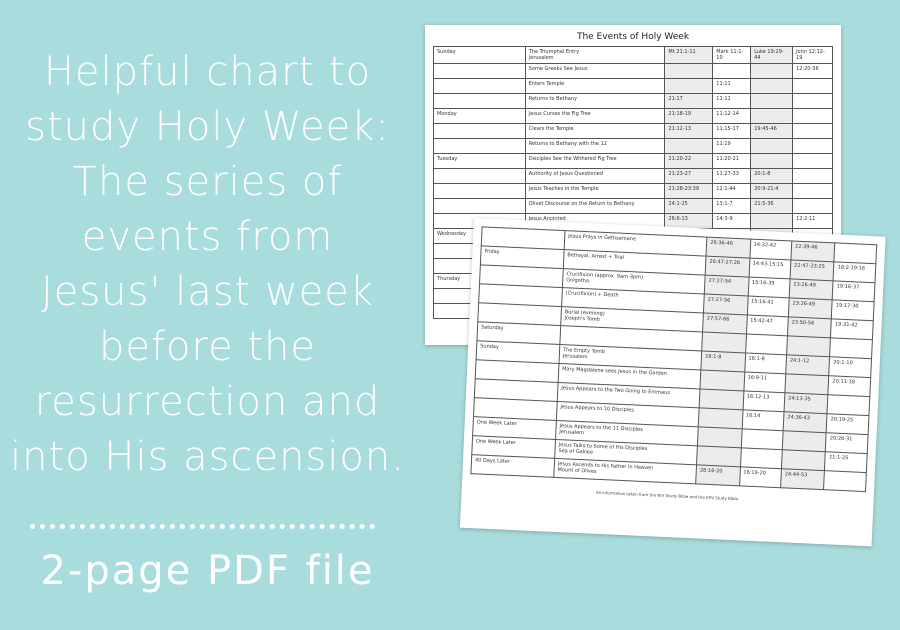 The width and height of the screenshot is (900, 630). I want to click on mark-cell: 15:16-41, so click(768, 306).